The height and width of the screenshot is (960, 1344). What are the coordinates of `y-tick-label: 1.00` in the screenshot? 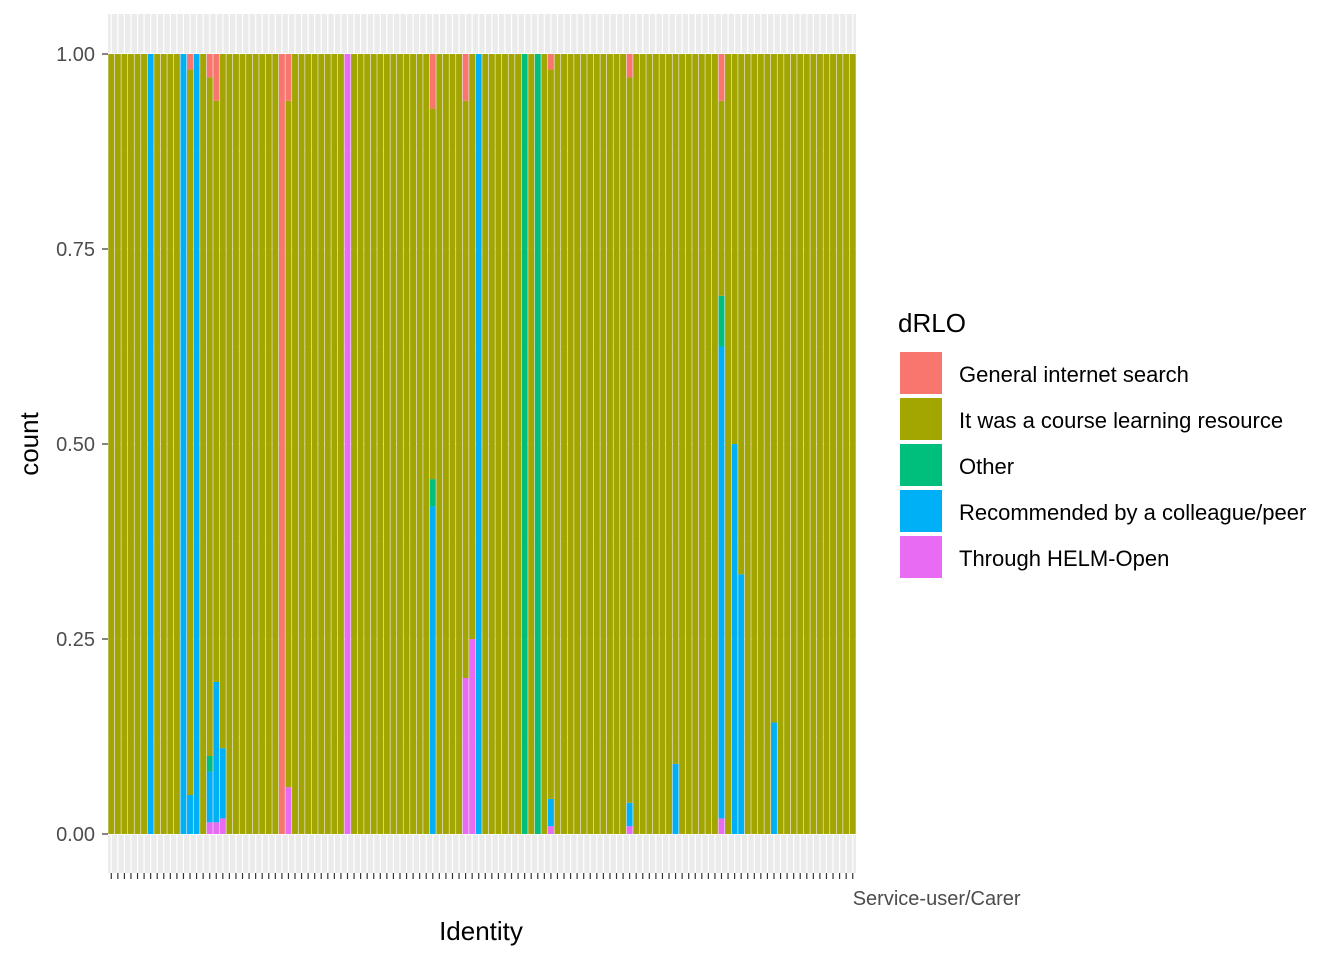 It's located at (75, 55).